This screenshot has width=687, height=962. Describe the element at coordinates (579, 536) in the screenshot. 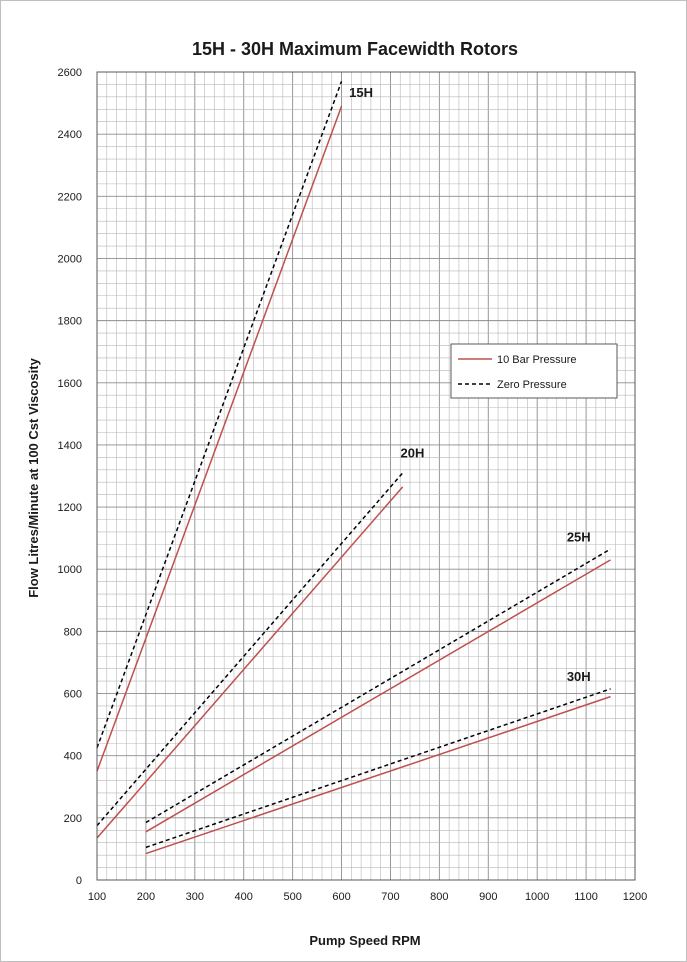

I see `series-label-25h: 25H` at that location.